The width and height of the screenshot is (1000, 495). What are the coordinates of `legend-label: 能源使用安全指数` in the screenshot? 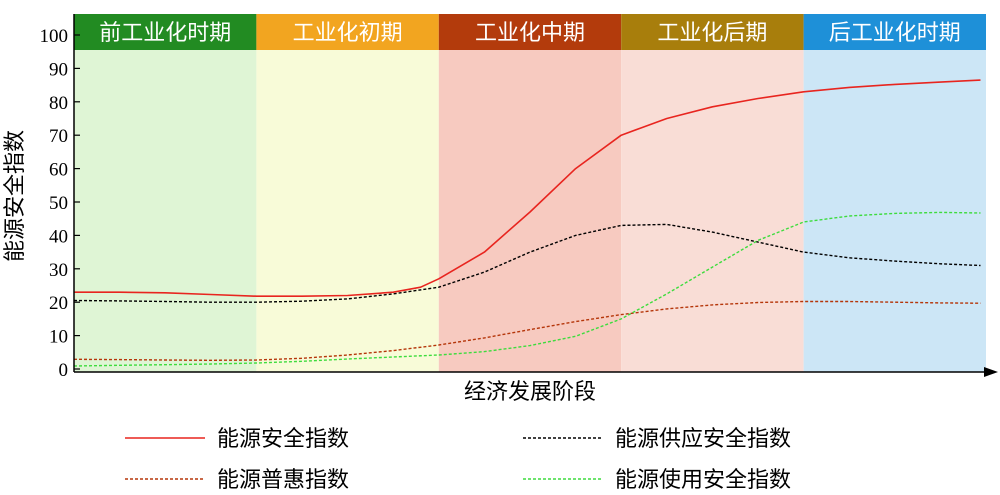 It's located at (703, 480).